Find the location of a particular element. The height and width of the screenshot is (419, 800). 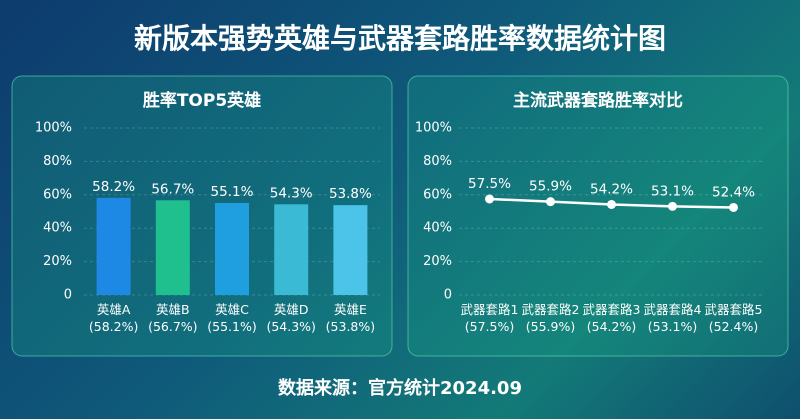

value-label: 55.9% is located at coordinates (550, 187).